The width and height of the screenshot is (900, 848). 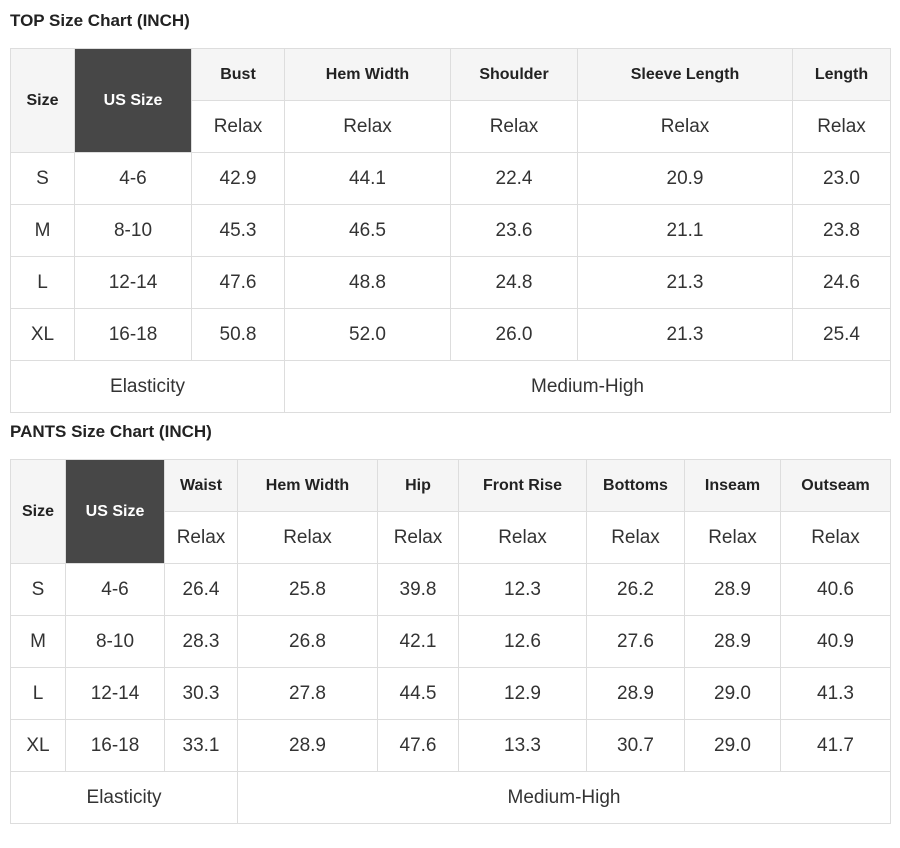 I want to click on size-row: S 4-6 42.9 44.1 22.4 20.9 23.0, so click(x=450, y=178).